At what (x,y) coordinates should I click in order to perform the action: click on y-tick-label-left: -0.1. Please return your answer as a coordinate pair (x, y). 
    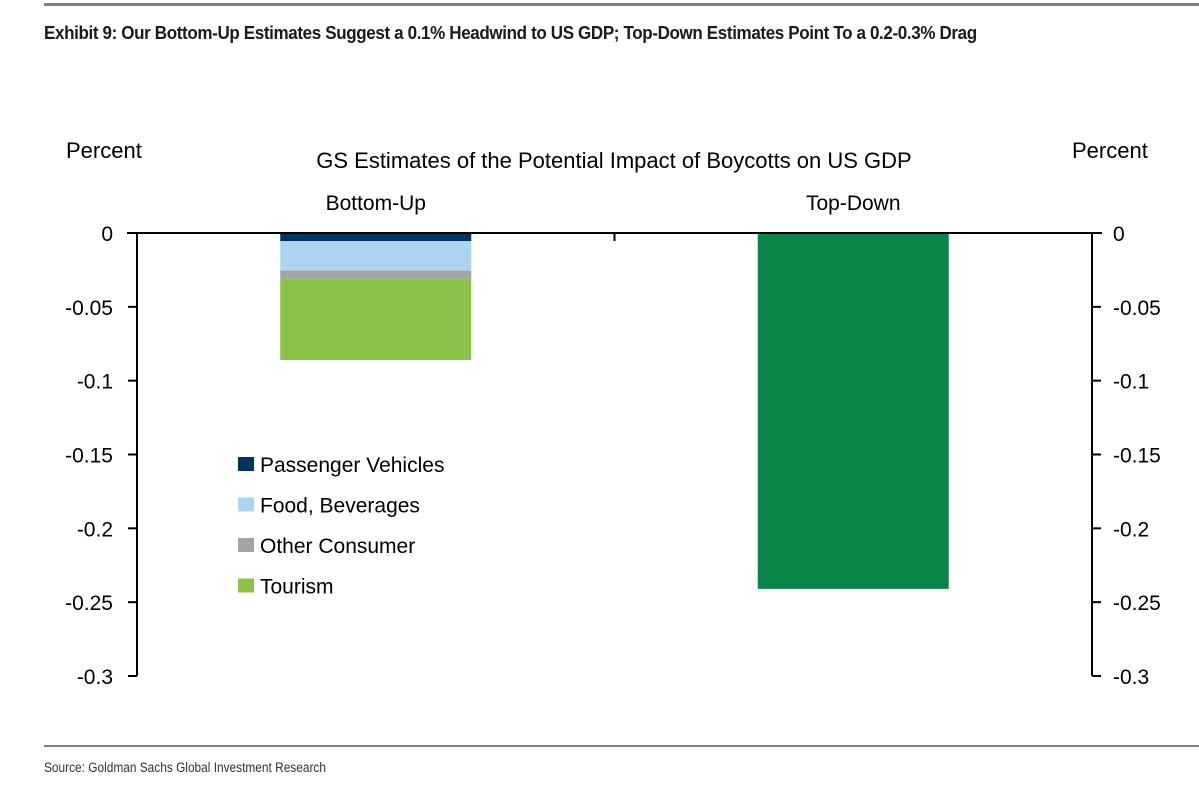
    Looking at the image, I should click on (95, 382).